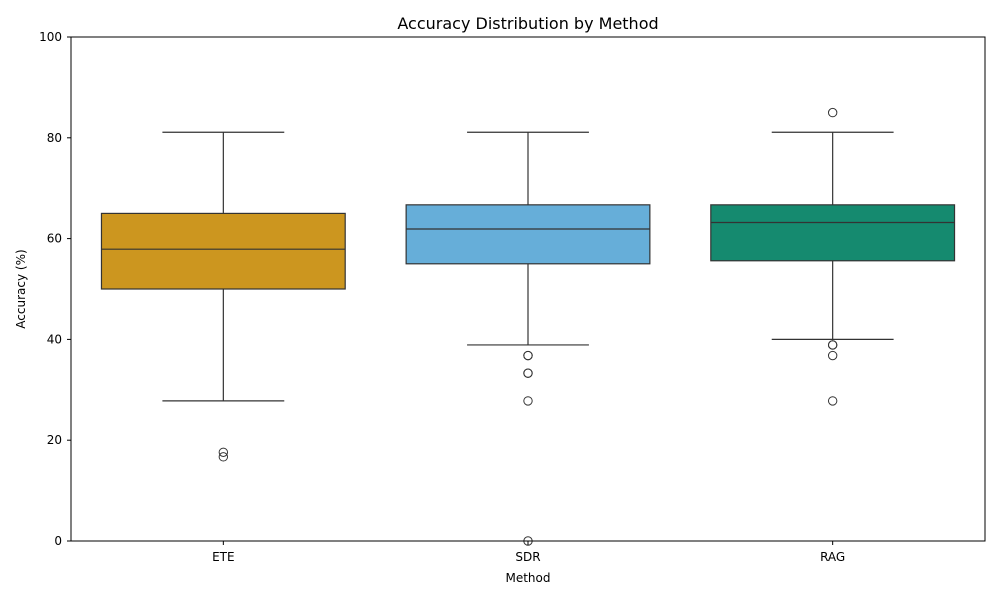 The image size is (1000, 604). I want to click on x-axis-label: Method, so click(527, 578).